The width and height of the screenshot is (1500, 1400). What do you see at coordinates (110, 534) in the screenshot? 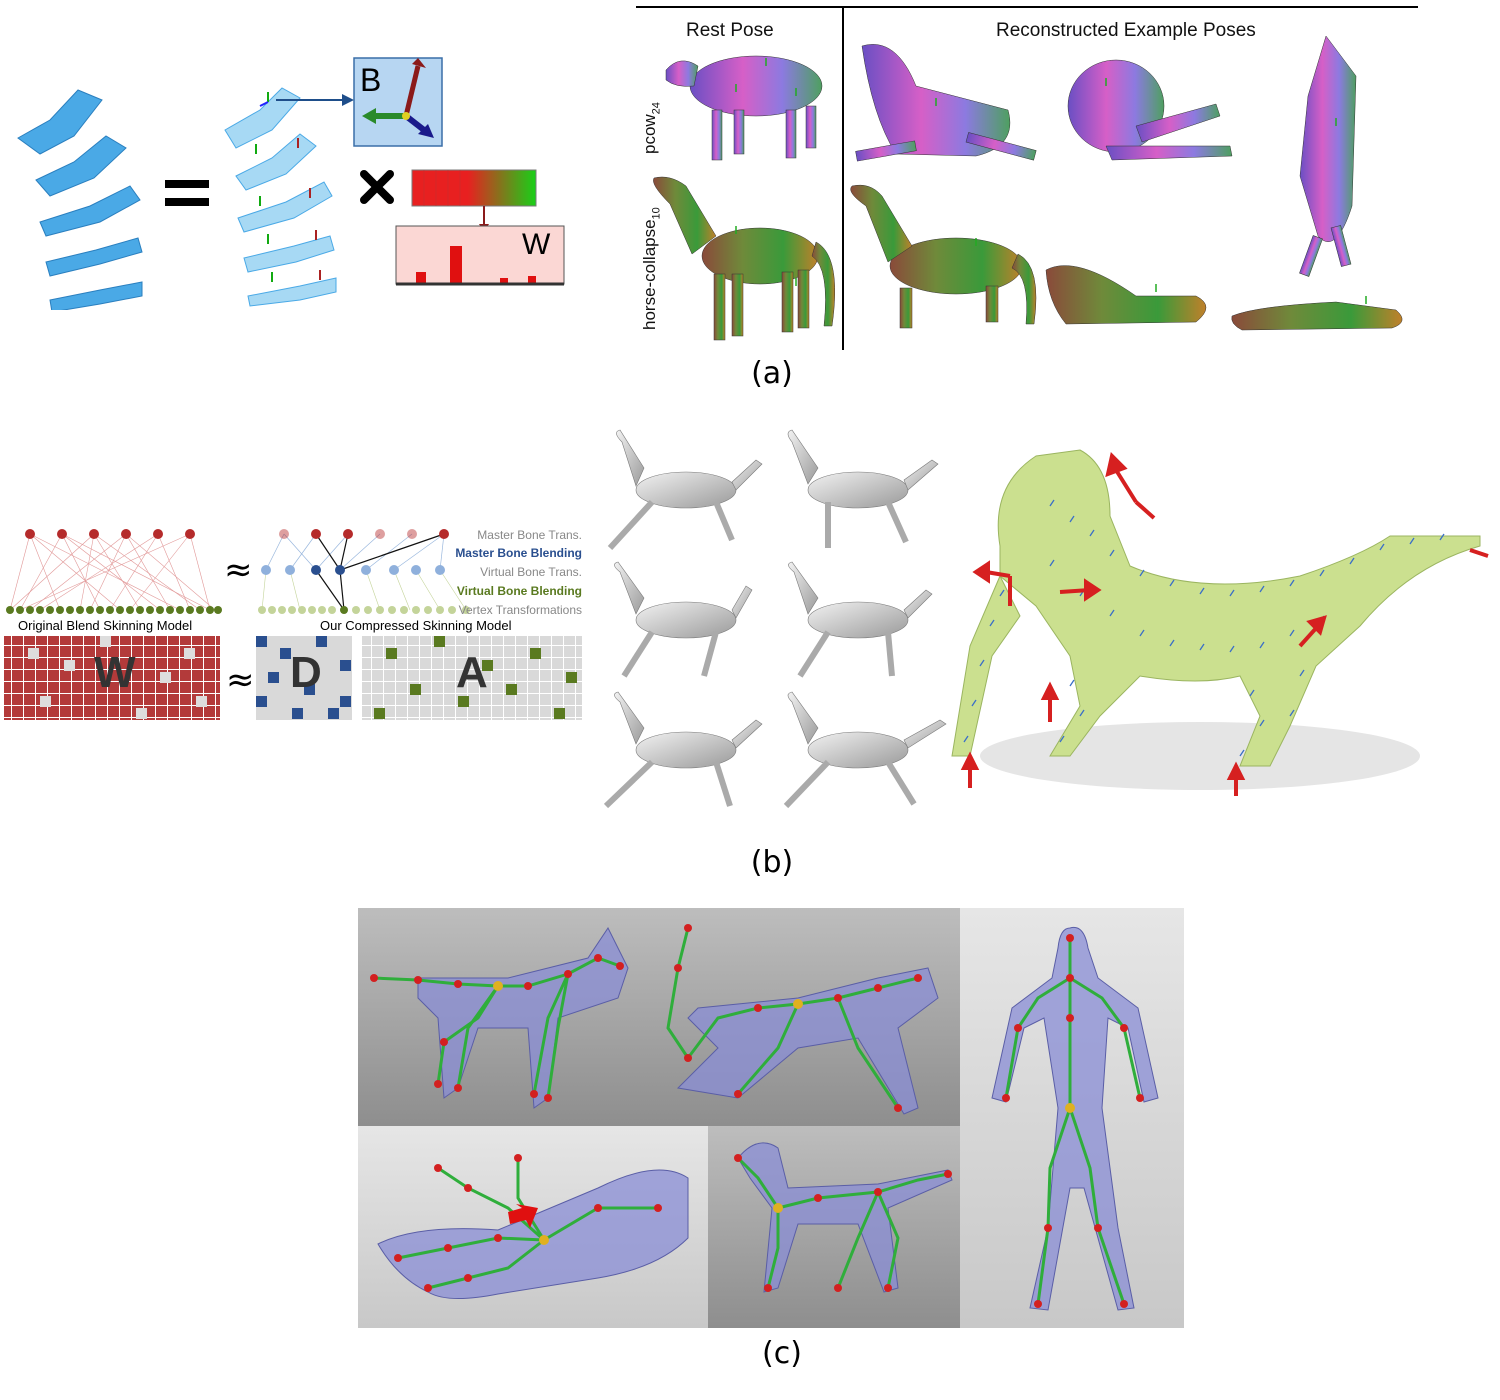
I see `left-master-bone-nodes` at bounding box center [110, 534].